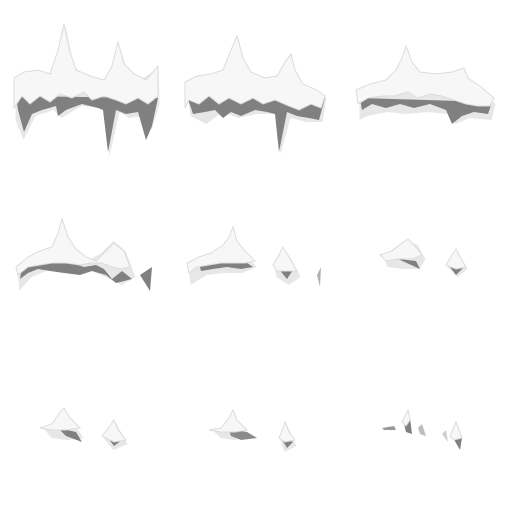 Image resolution: width=512 pixels, height=512 pixels. I want to click on snow-drip, so click(319, 277).